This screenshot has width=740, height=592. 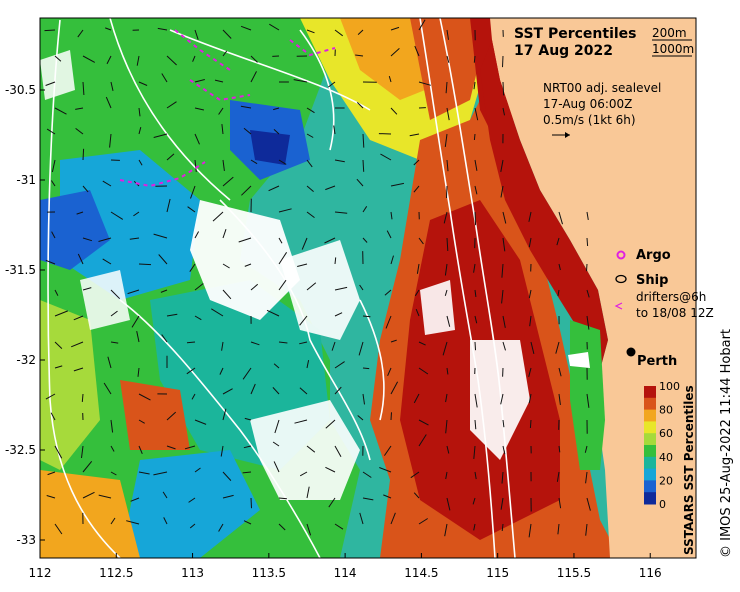 I want to click on argo-icon, so click(x=621, y=255).